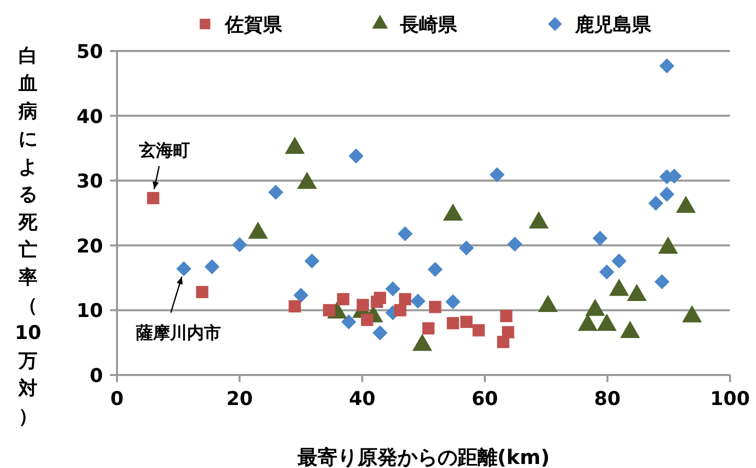 The width and height of the screenshot is (756, 468). What do you see at coordinates (28, 236) in the screenshot?
I see `text: 白血病による死亡率（10万対）` at bounding box center [28, 236].